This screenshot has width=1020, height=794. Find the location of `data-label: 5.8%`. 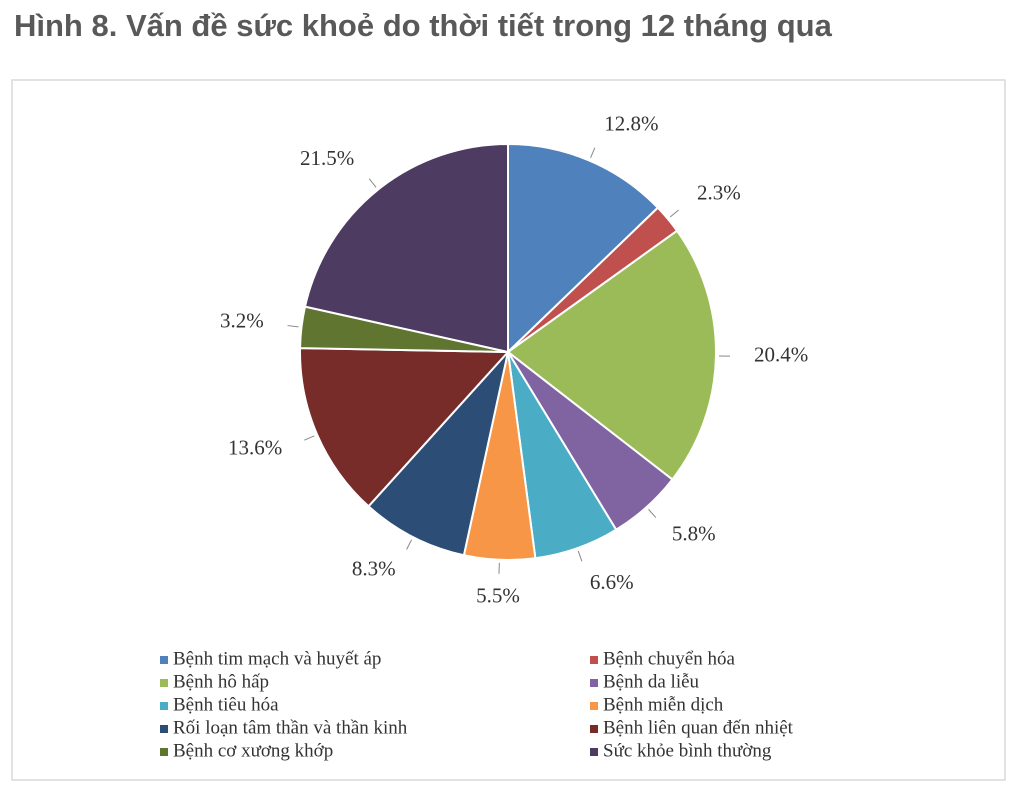

data-label: 5.8% is located at coordinates (694, 533).